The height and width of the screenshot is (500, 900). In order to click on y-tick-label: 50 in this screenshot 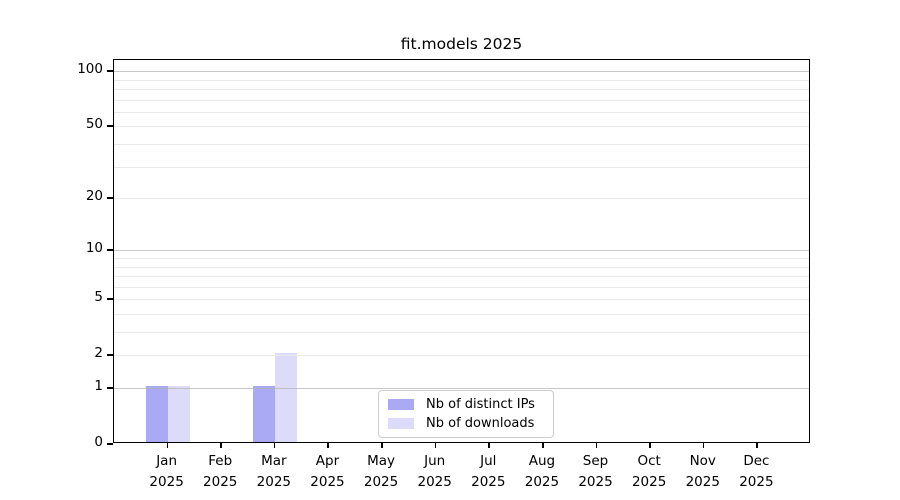, I will do `click(94, 124)`.